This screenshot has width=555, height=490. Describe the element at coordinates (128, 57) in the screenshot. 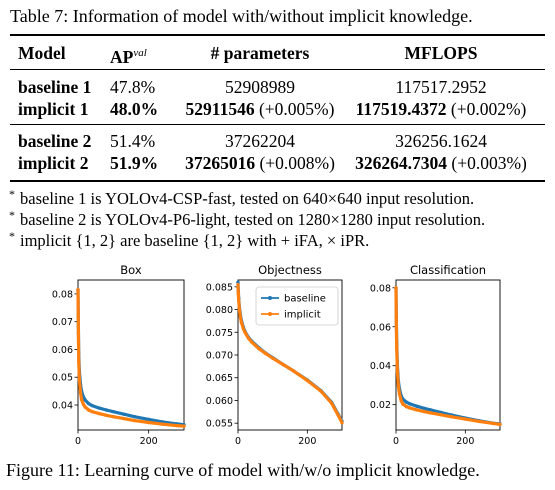

I see `header-ap: APval` at that location.